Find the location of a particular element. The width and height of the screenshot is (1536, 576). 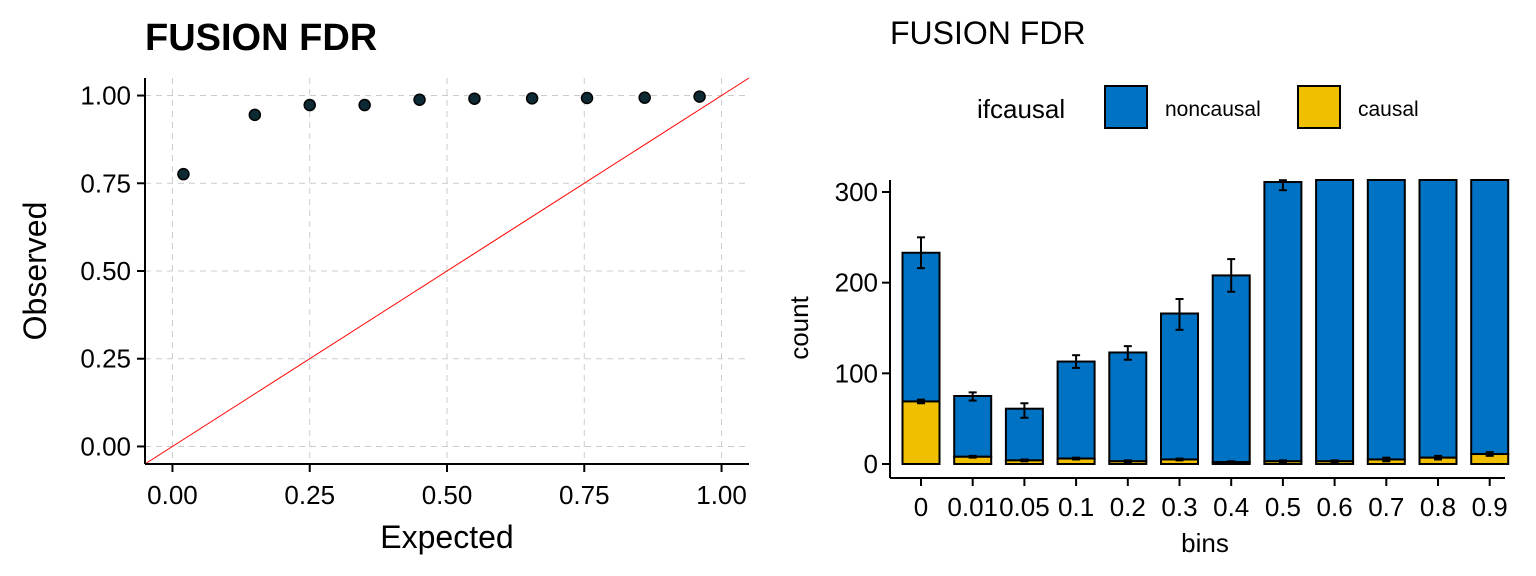

y-tick-label: 100 is located at coordinates (856, 373).